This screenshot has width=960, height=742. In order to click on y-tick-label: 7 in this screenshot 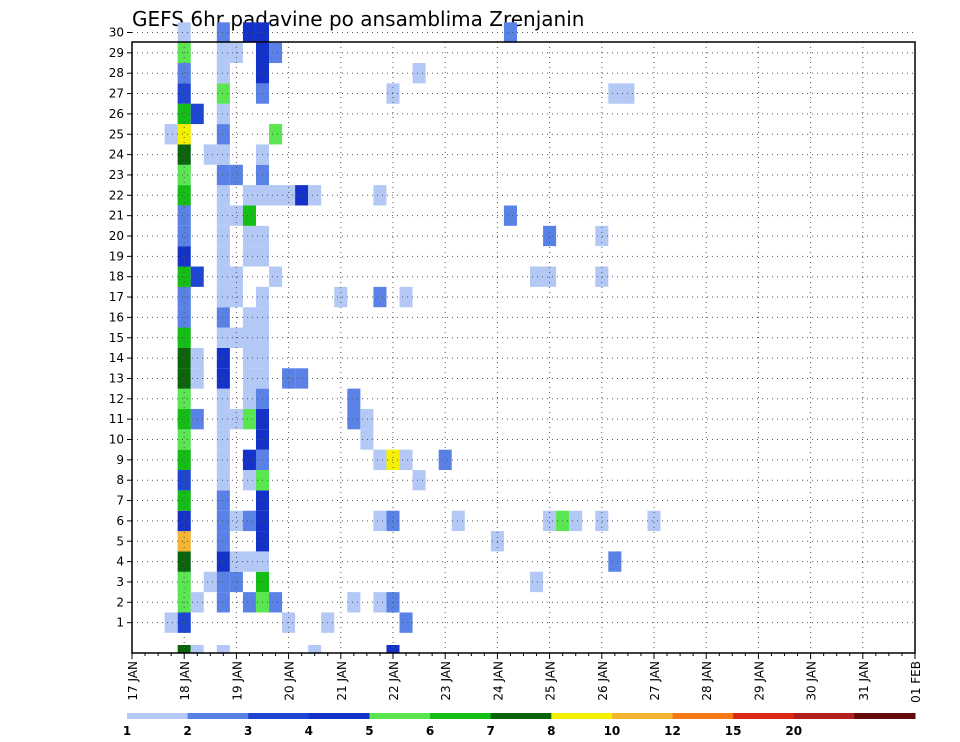, I will do `click(120, 501)`.